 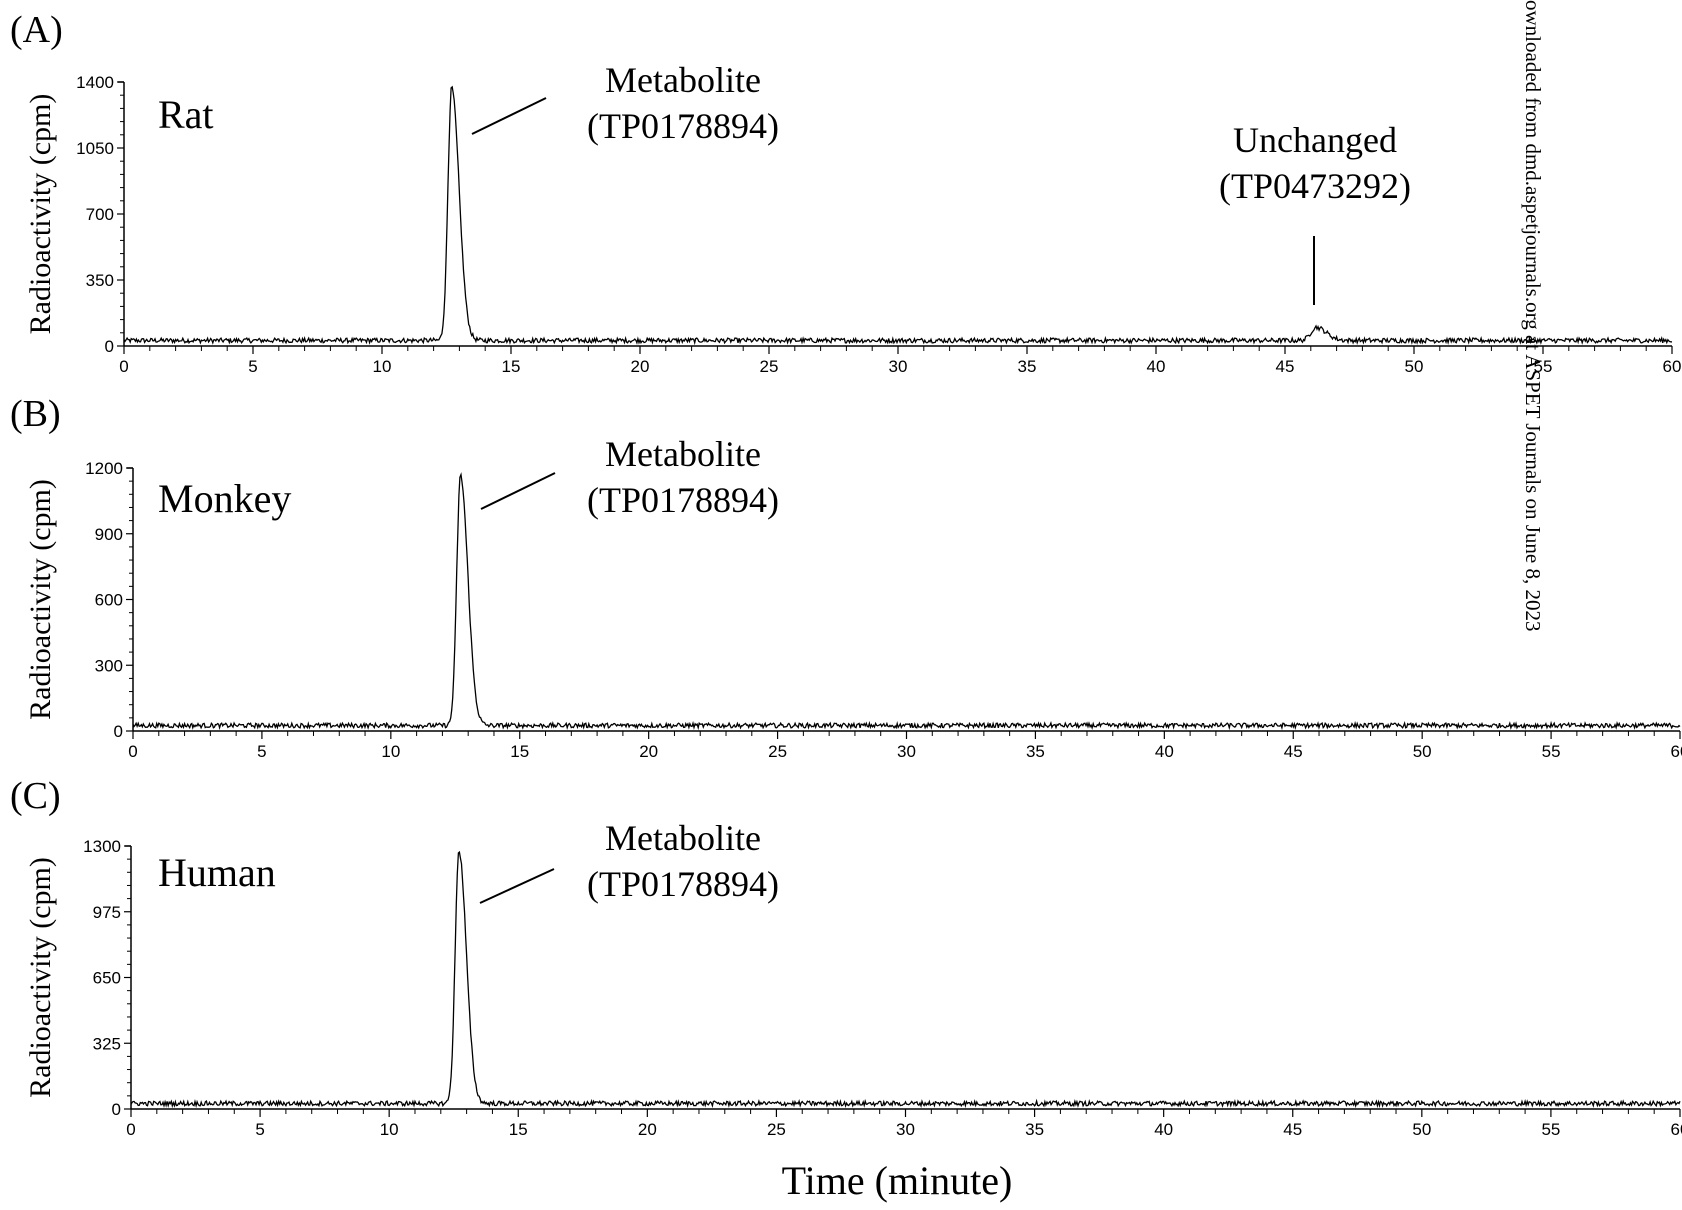 What do you see at coordinates (104, 468) in the screenshot?
I see `y-tick-label: 1200` at bounding box center [104, 468].